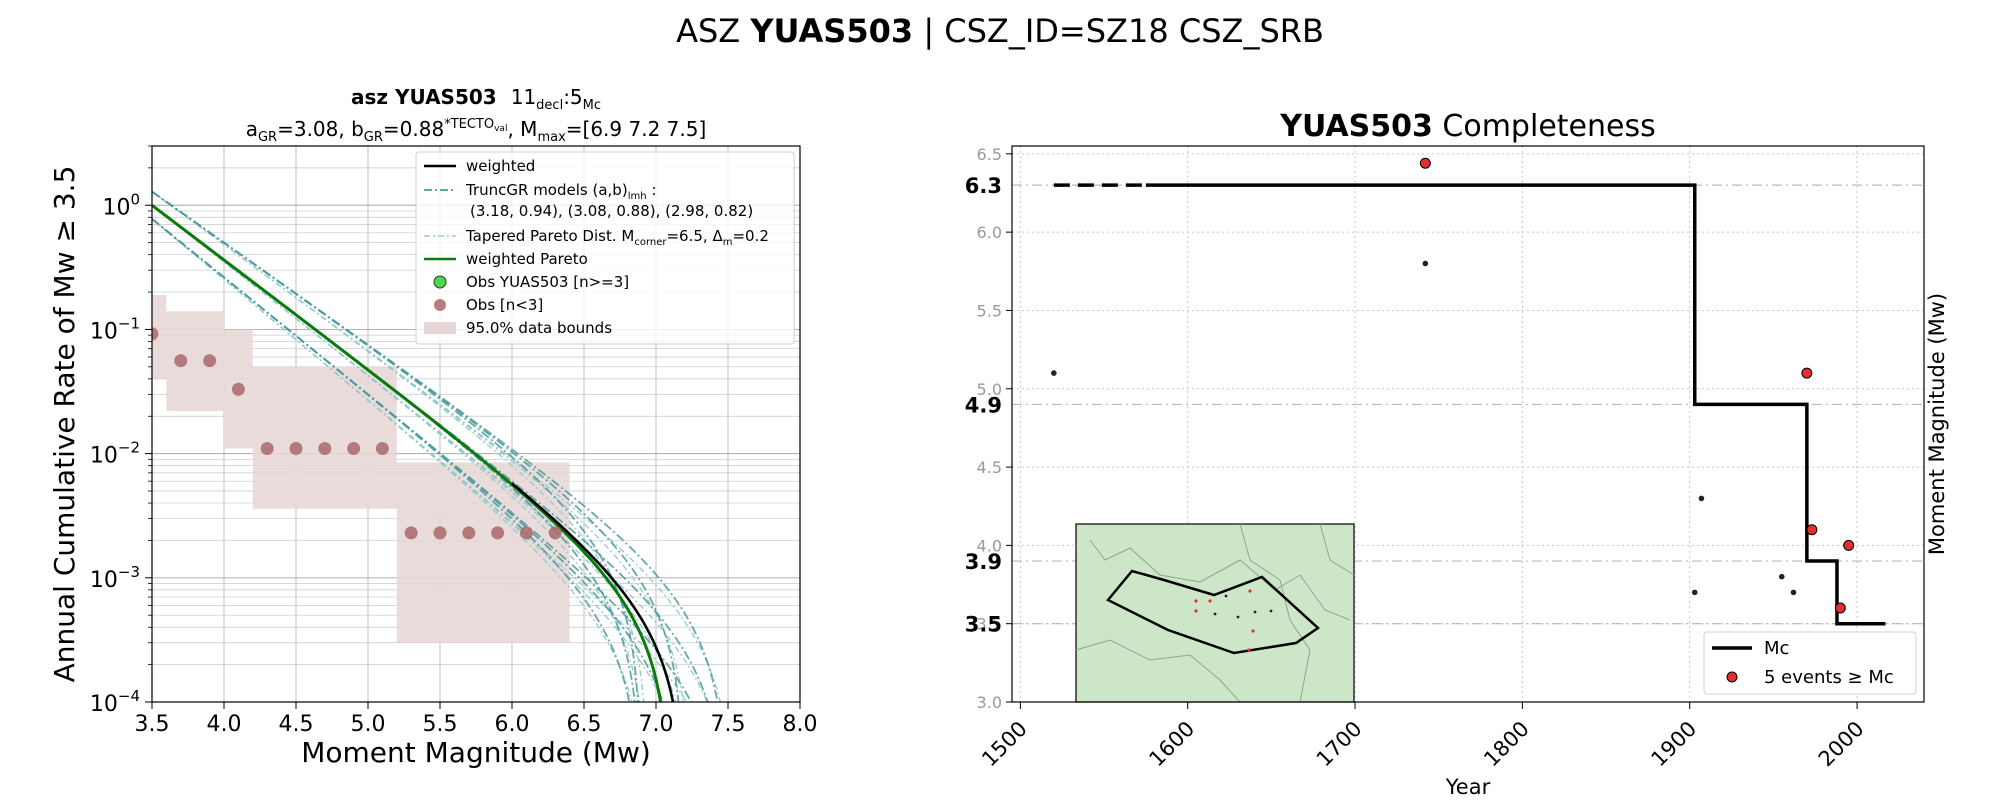  I want to click on legend-pareto-label: weighted Pareto, so click(527, 259).